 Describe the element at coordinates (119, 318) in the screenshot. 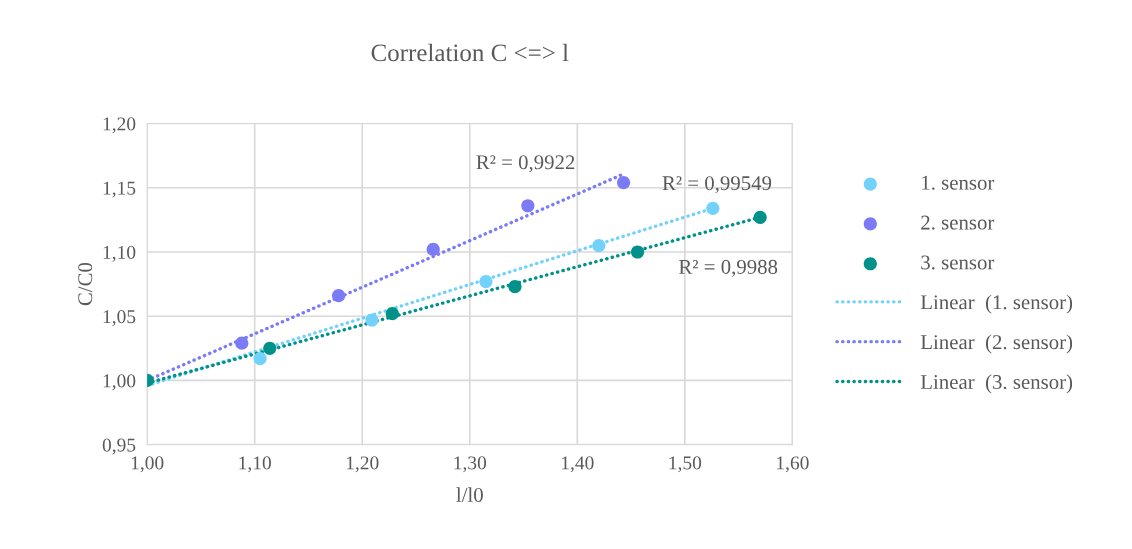

I see `y-tick-label: 1,05` at that location.